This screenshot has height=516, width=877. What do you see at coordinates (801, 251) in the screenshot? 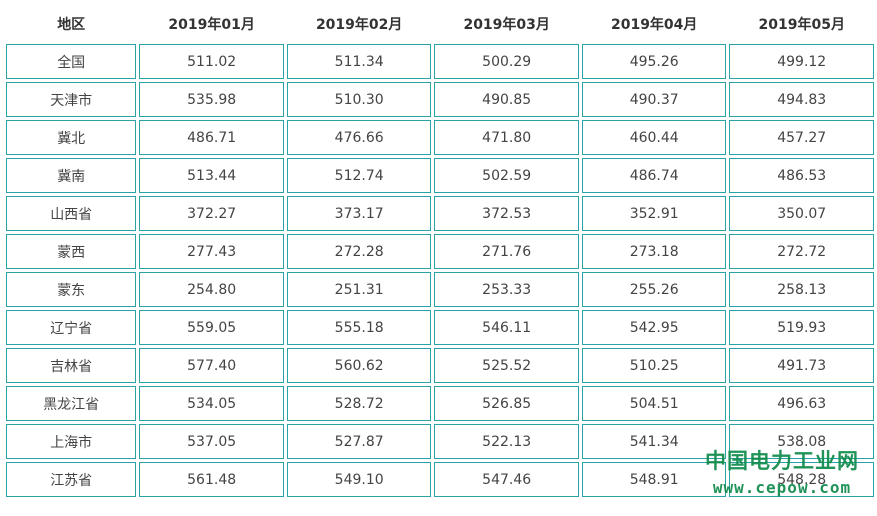
I see `value-cell: 272.72` at bounding box center [801, 251].